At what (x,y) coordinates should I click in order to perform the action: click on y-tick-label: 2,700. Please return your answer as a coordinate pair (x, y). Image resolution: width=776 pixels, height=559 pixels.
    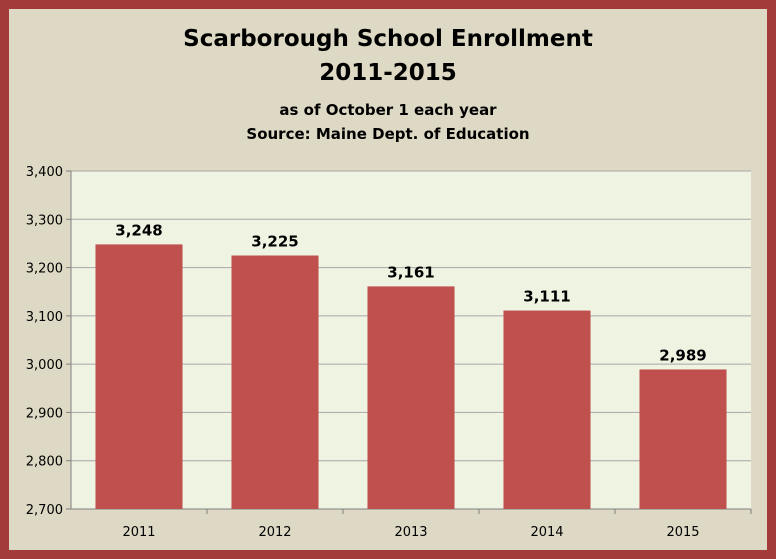
    Looking at the image, I should click on (44, 510).